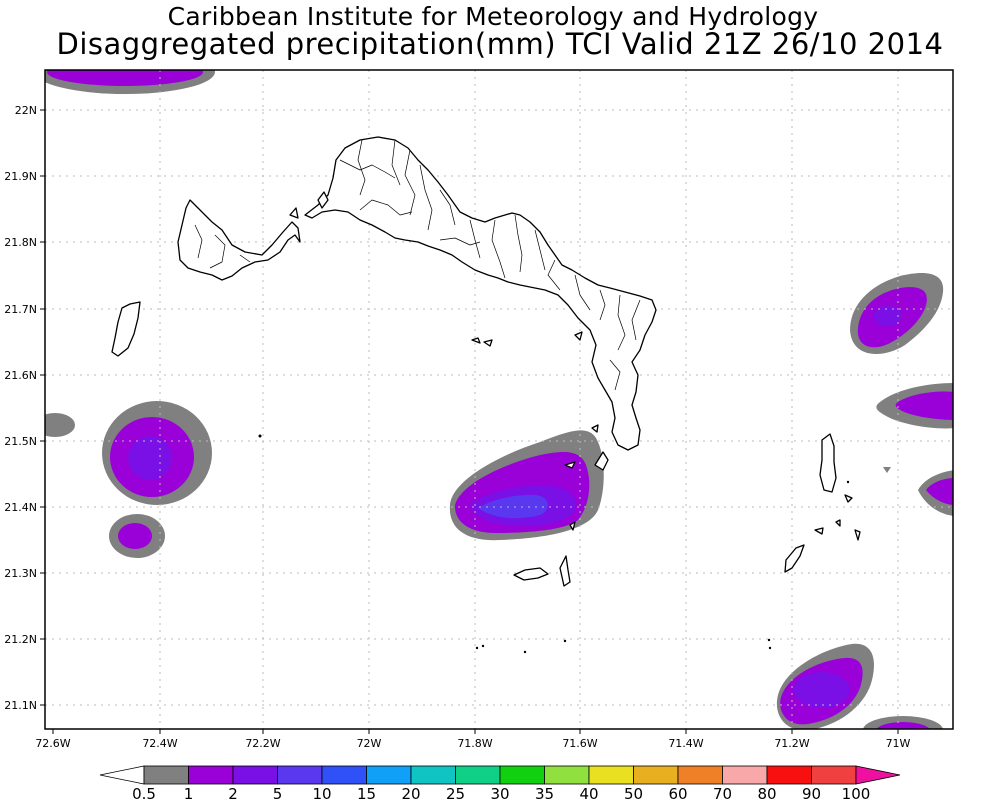 The height and width of the screenshot is (800, 1000). What do you see at coordinates (531, 574) in the screenshot?
I see `south-caicos-cay` at bounding box center [531, 574].